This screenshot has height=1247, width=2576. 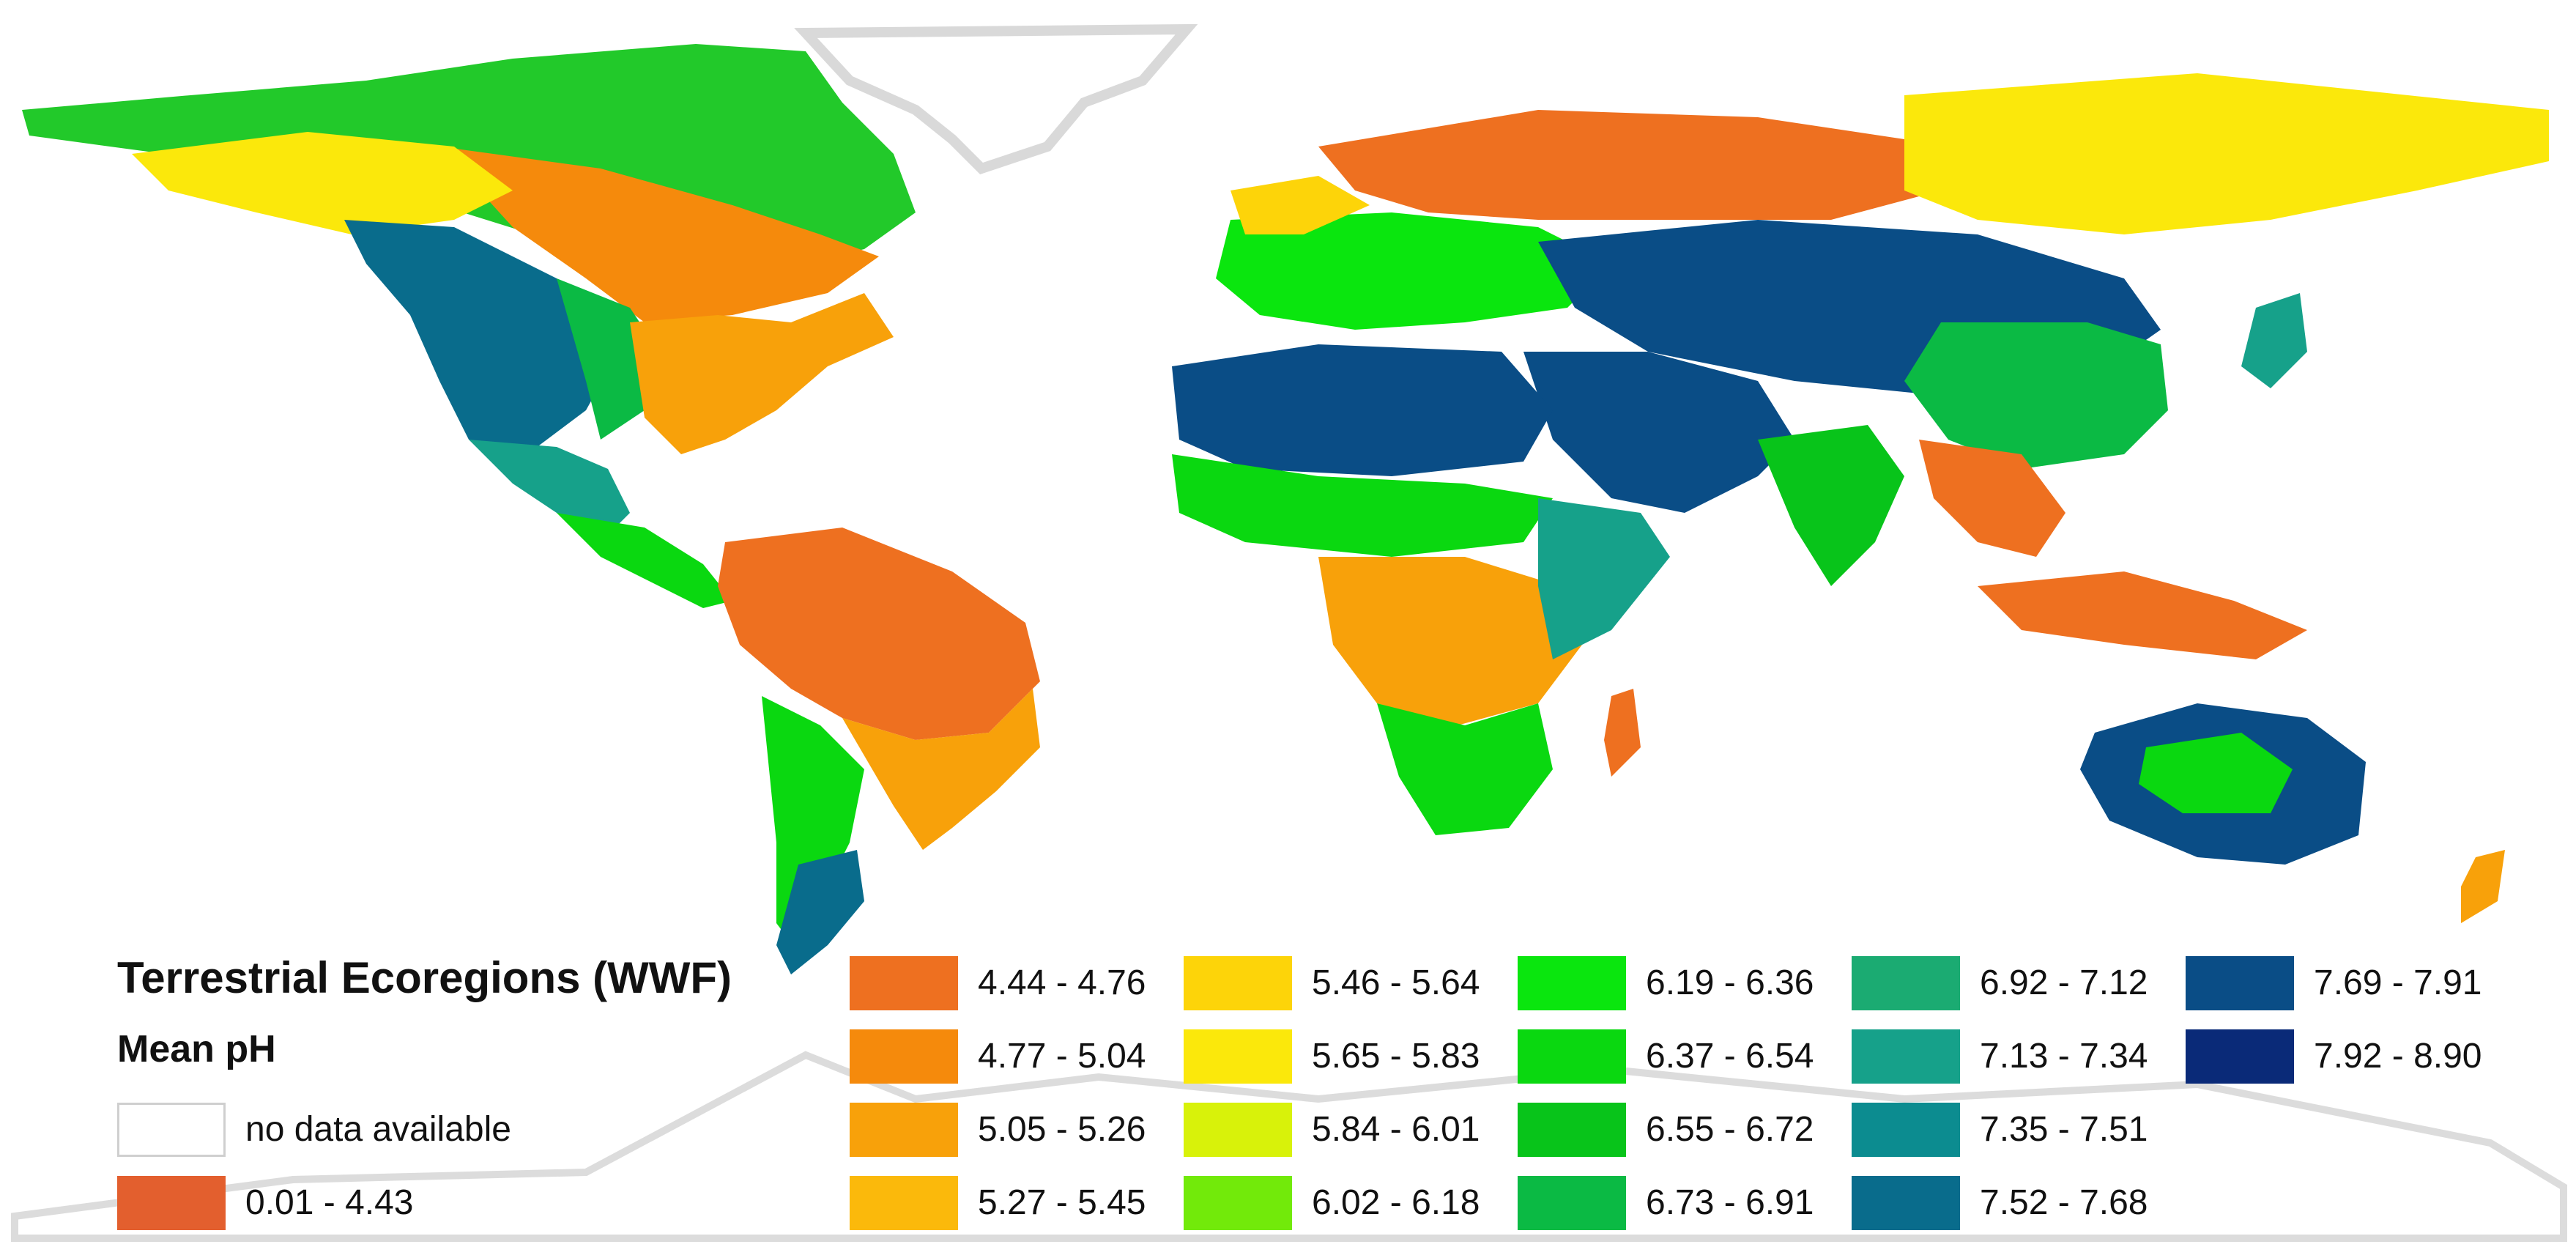 What do you see at coordinates (2064, 1202) in the screenshot?
I see `legend-class-16-label: 7.52 - 7.68` at bounding box center [2064, 1202].